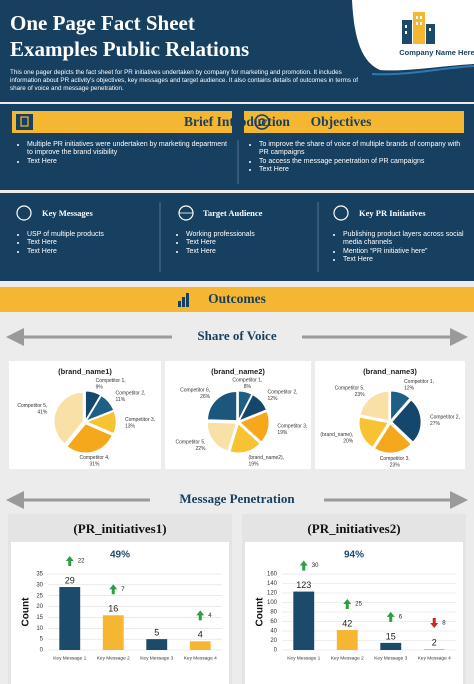  I want to click on x-tick-label: Key Message 2, so click(113, 658).